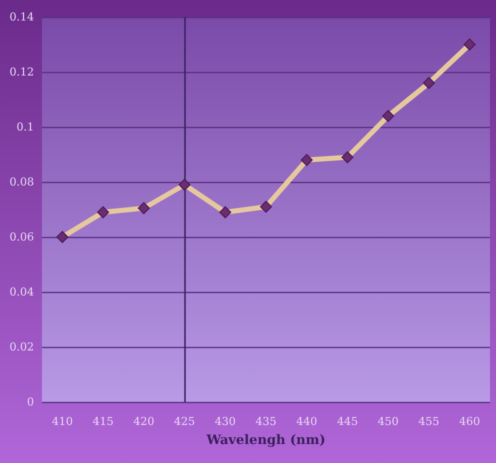  I want to click on x-tick-label: 445, so click(347, 421).